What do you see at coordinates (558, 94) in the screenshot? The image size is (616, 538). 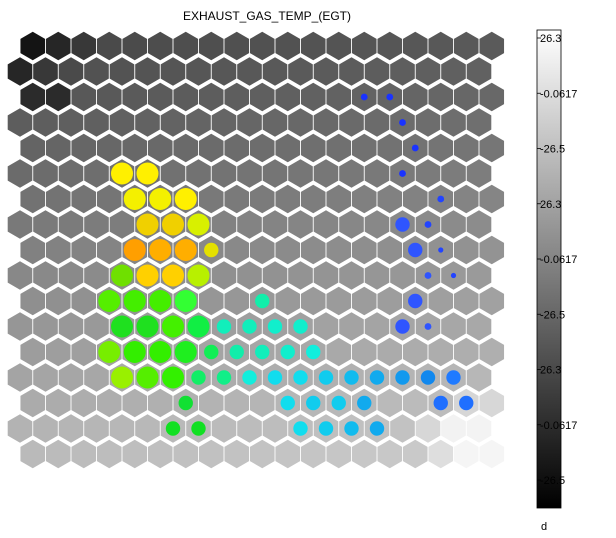 I see `colorbar-tick-label: -0.0617` at bounding box center [558, 94].